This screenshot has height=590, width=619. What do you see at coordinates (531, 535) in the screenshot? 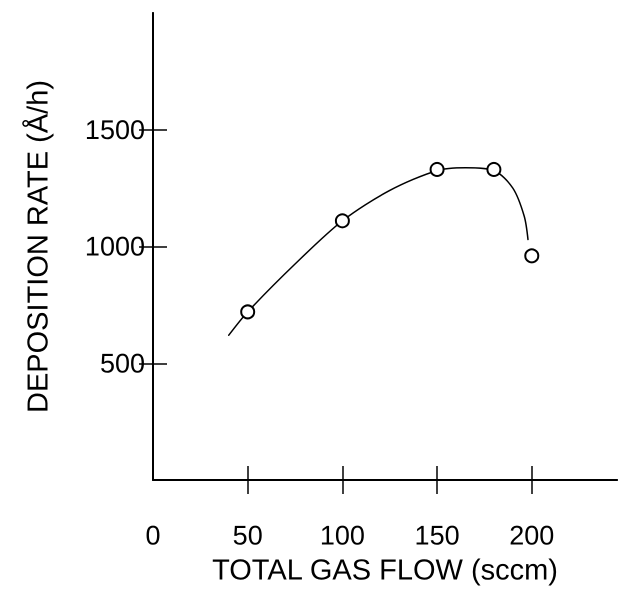
I see `x-tick-label: 200` at bounding box center [531, 535].